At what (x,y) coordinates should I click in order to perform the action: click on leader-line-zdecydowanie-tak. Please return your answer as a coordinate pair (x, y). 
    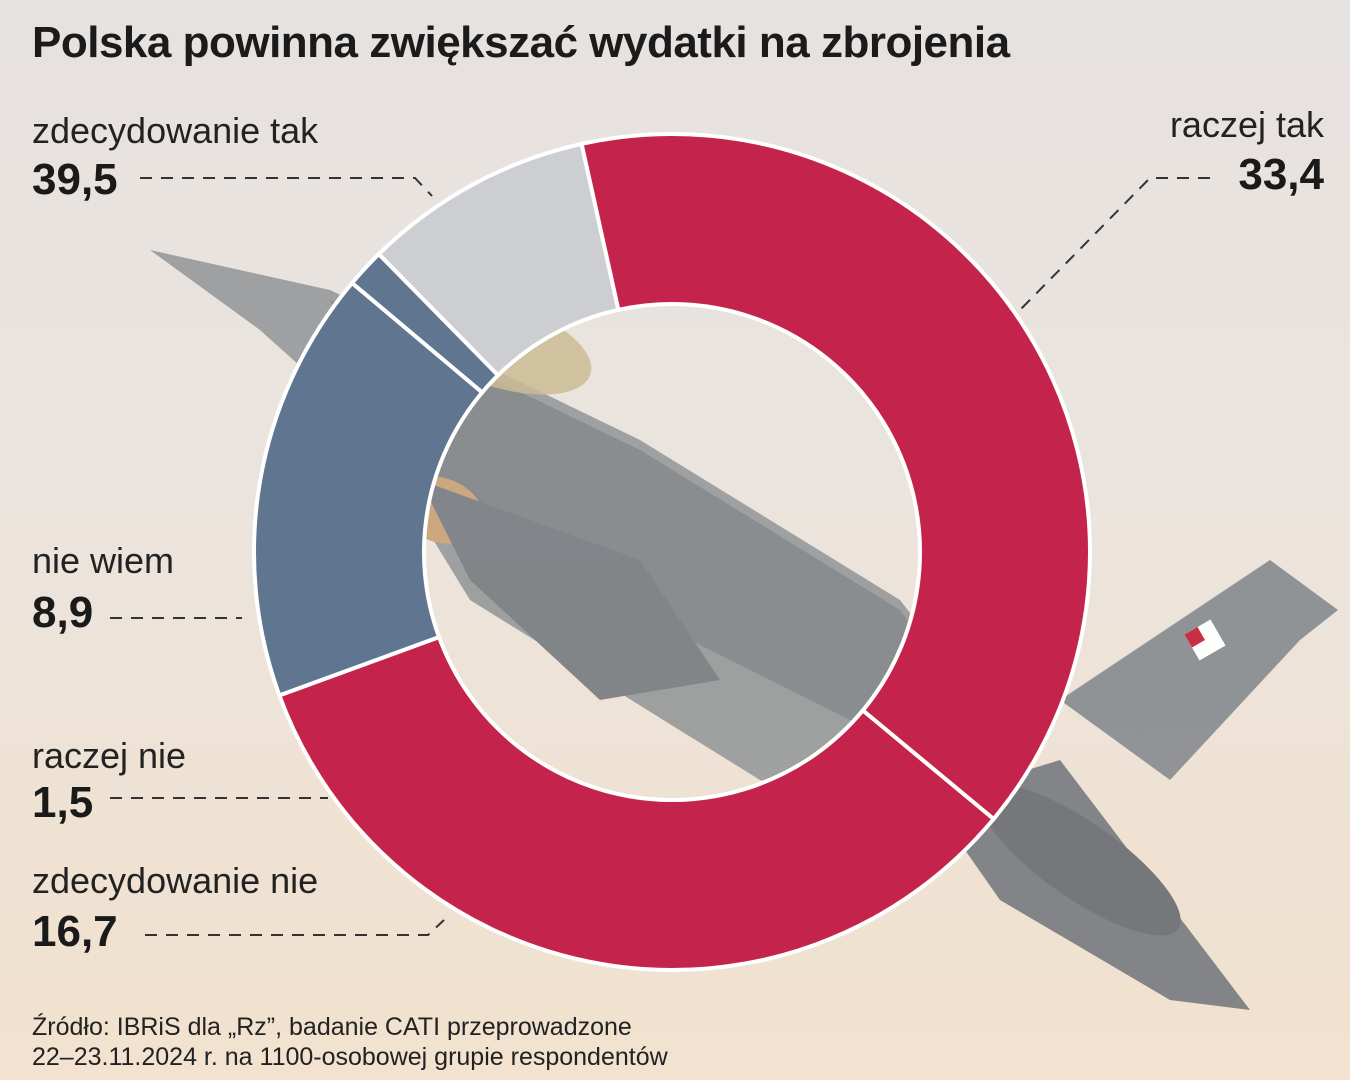
    Looking at the image, I should click on (286, 187).